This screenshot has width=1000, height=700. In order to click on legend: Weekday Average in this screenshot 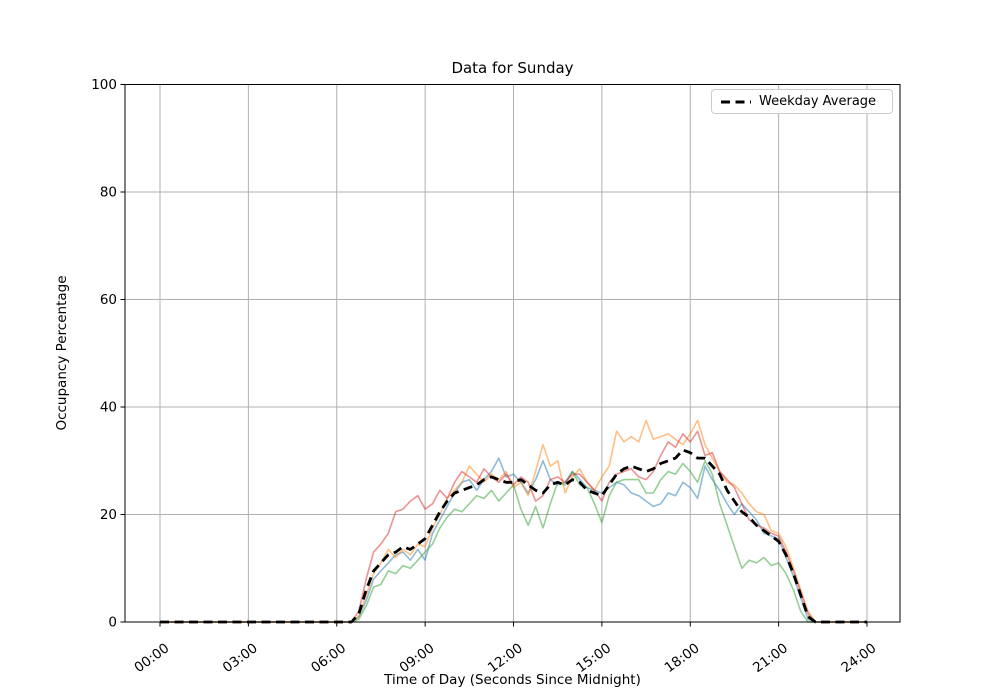, I will do `click(802, 101)`.